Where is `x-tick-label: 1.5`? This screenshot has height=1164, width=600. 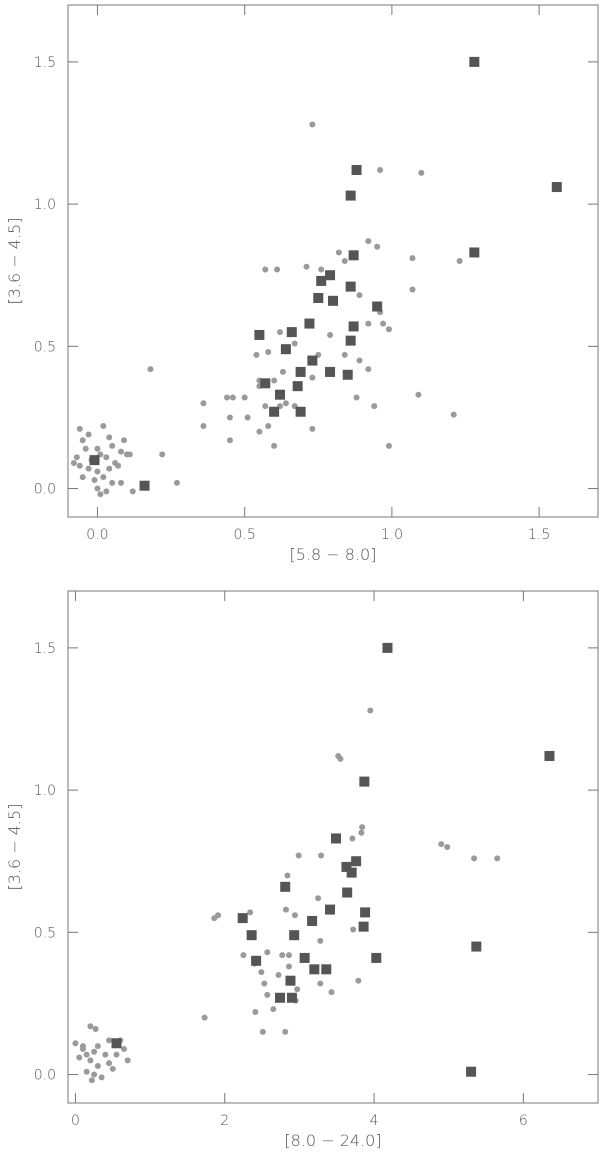 x-tick-label: 1.5 is located at coordinates (539, 535).